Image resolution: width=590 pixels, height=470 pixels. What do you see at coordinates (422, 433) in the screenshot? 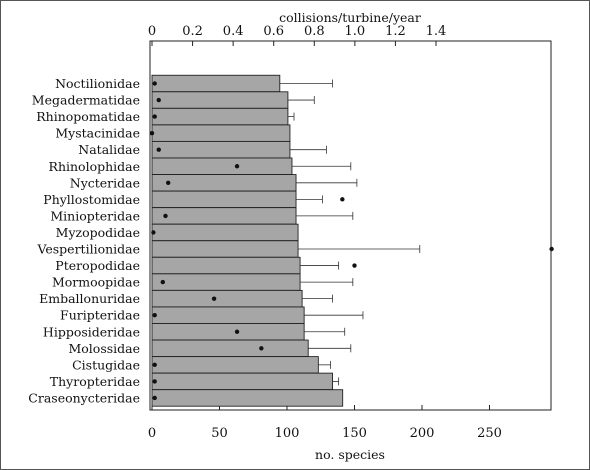
I see `bottom-tick-label: 200` at bounding box center [422, 433].